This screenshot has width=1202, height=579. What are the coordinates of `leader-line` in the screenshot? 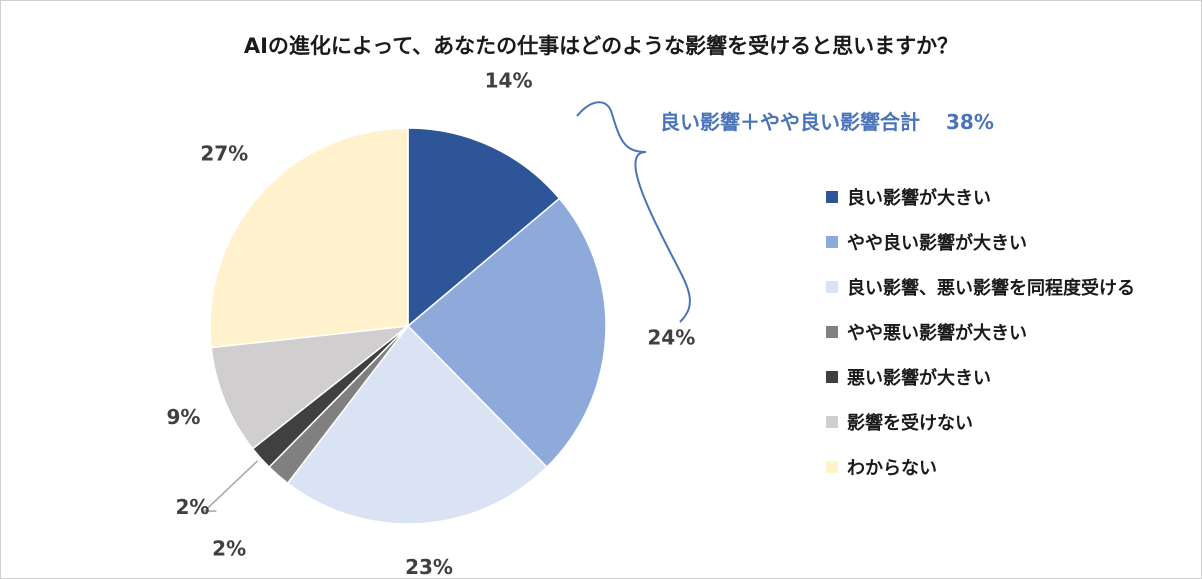 It's located at (230, 486).